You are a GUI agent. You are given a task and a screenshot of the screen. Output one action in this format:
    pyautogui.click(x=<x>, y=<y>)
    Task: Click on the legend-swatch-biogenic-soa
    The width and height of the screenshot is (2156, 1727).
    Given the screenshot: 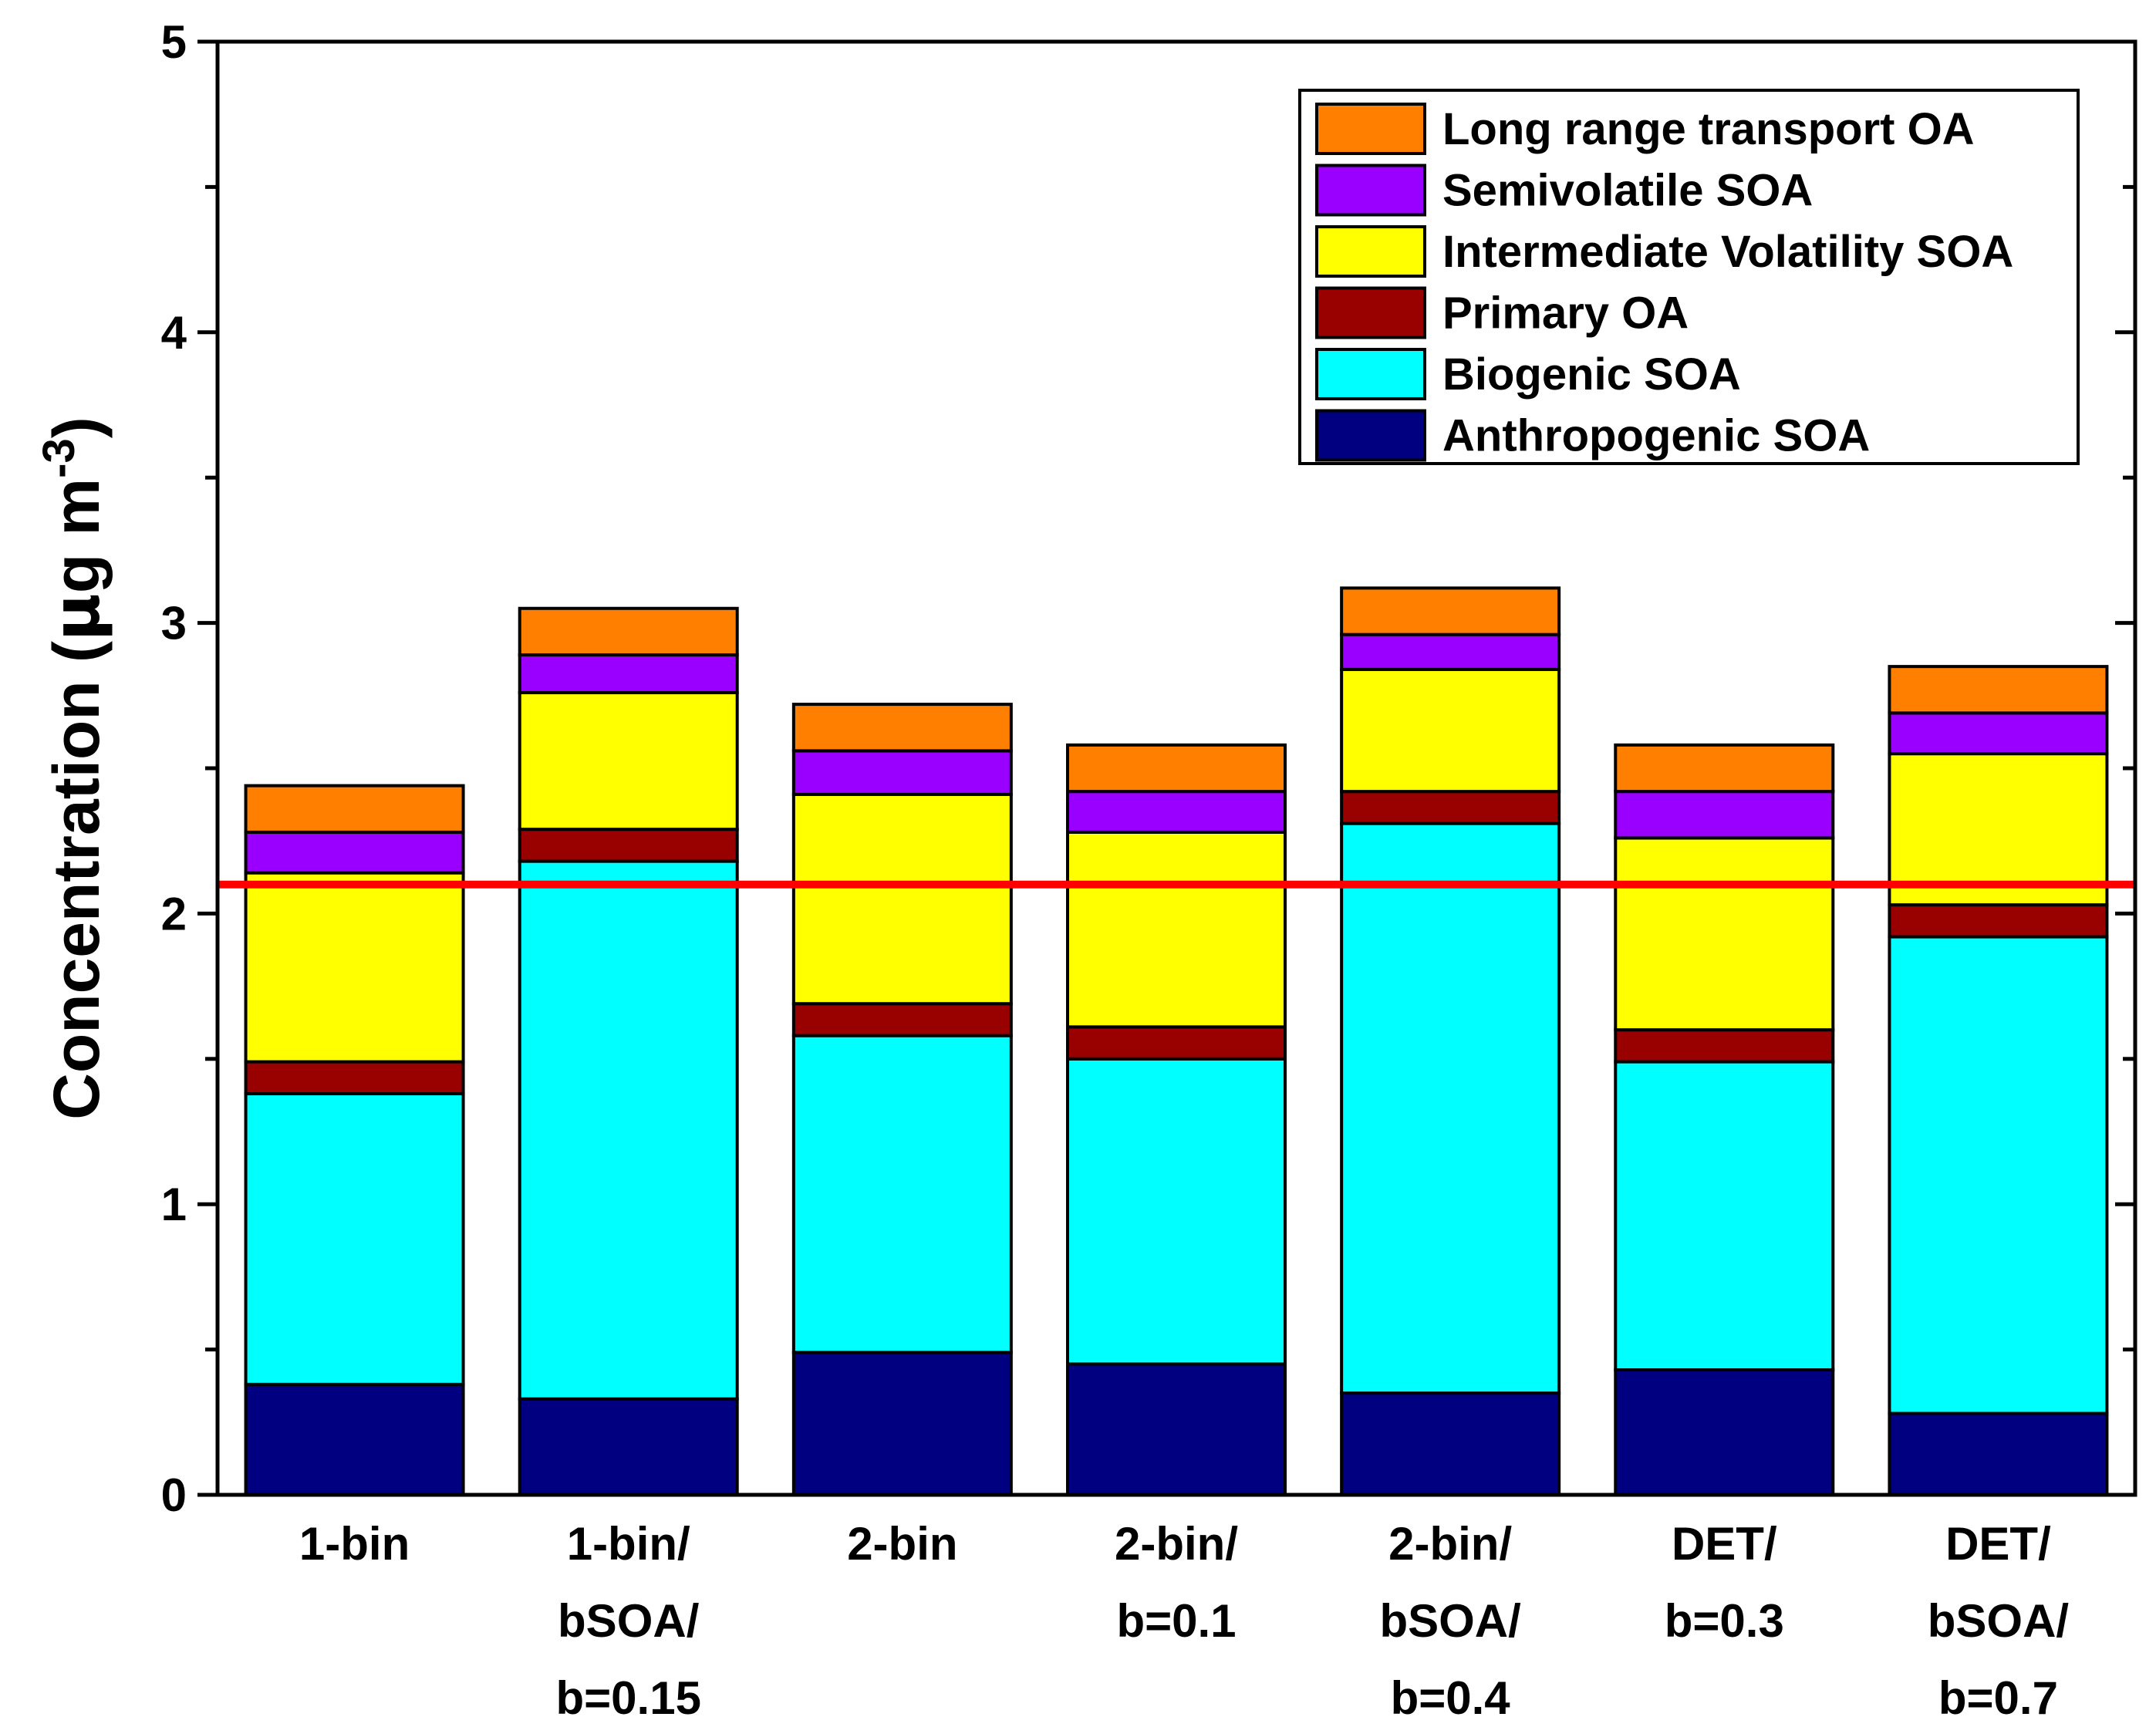 What is the action you would take?
    pyautogui.click(x=1370, y=374)
    